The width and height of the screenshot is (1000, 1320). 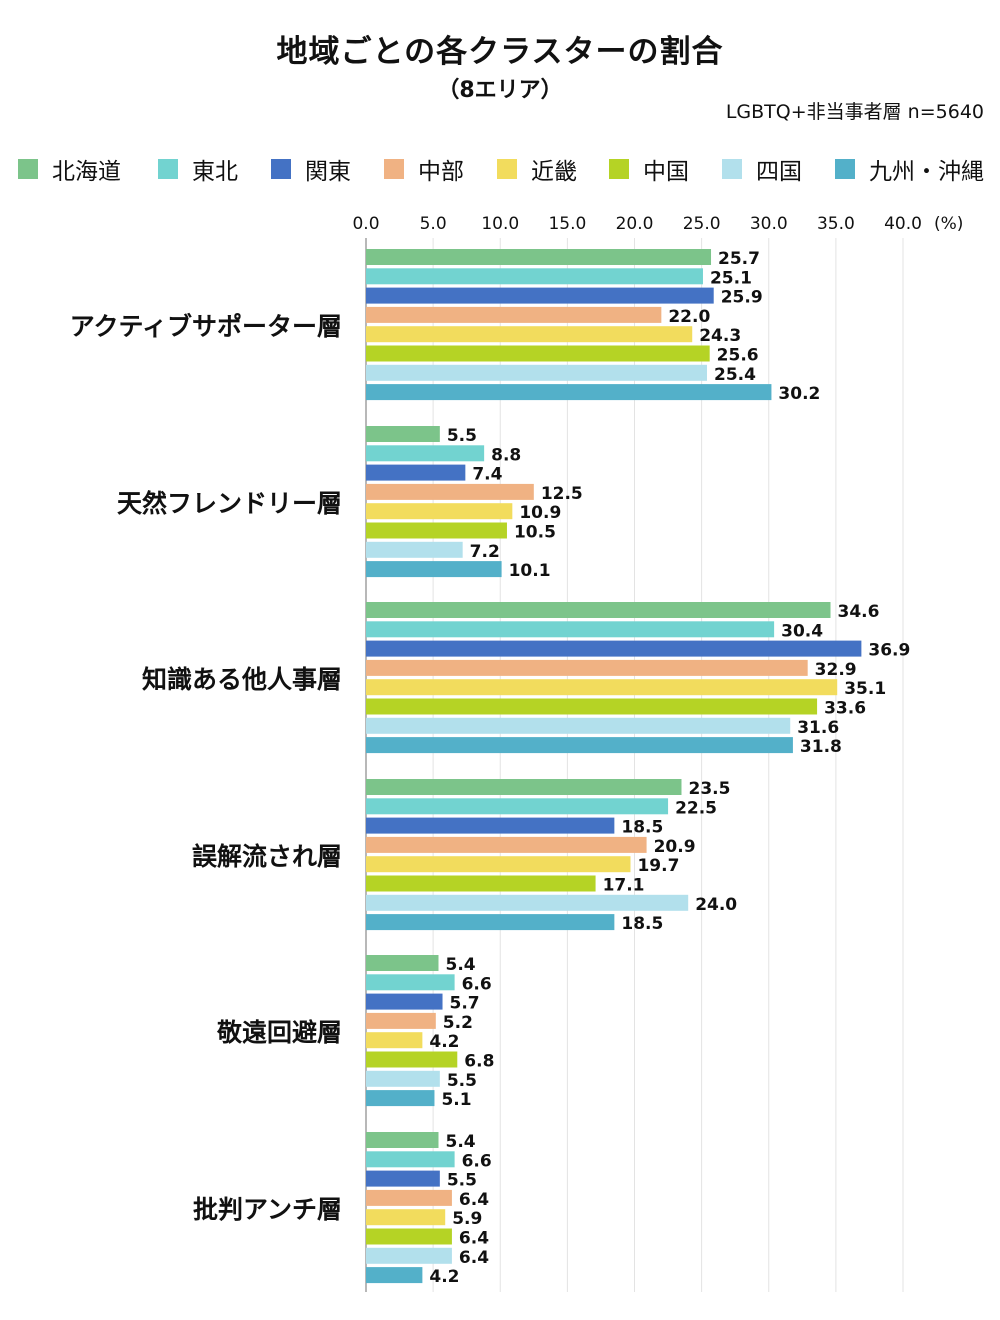 I want to click on bar-value-label: 20.9, so click(x=675, y=847).